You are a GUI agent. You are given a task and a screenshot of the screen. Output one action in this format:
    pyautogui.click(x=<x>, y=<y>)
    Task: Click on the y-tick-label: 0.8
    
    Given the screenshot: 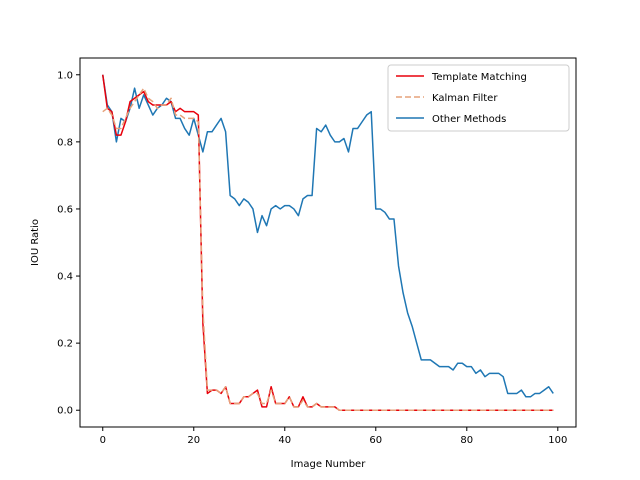 What is the action you would take?
    pyautogui.click(x=65, y=142)
    